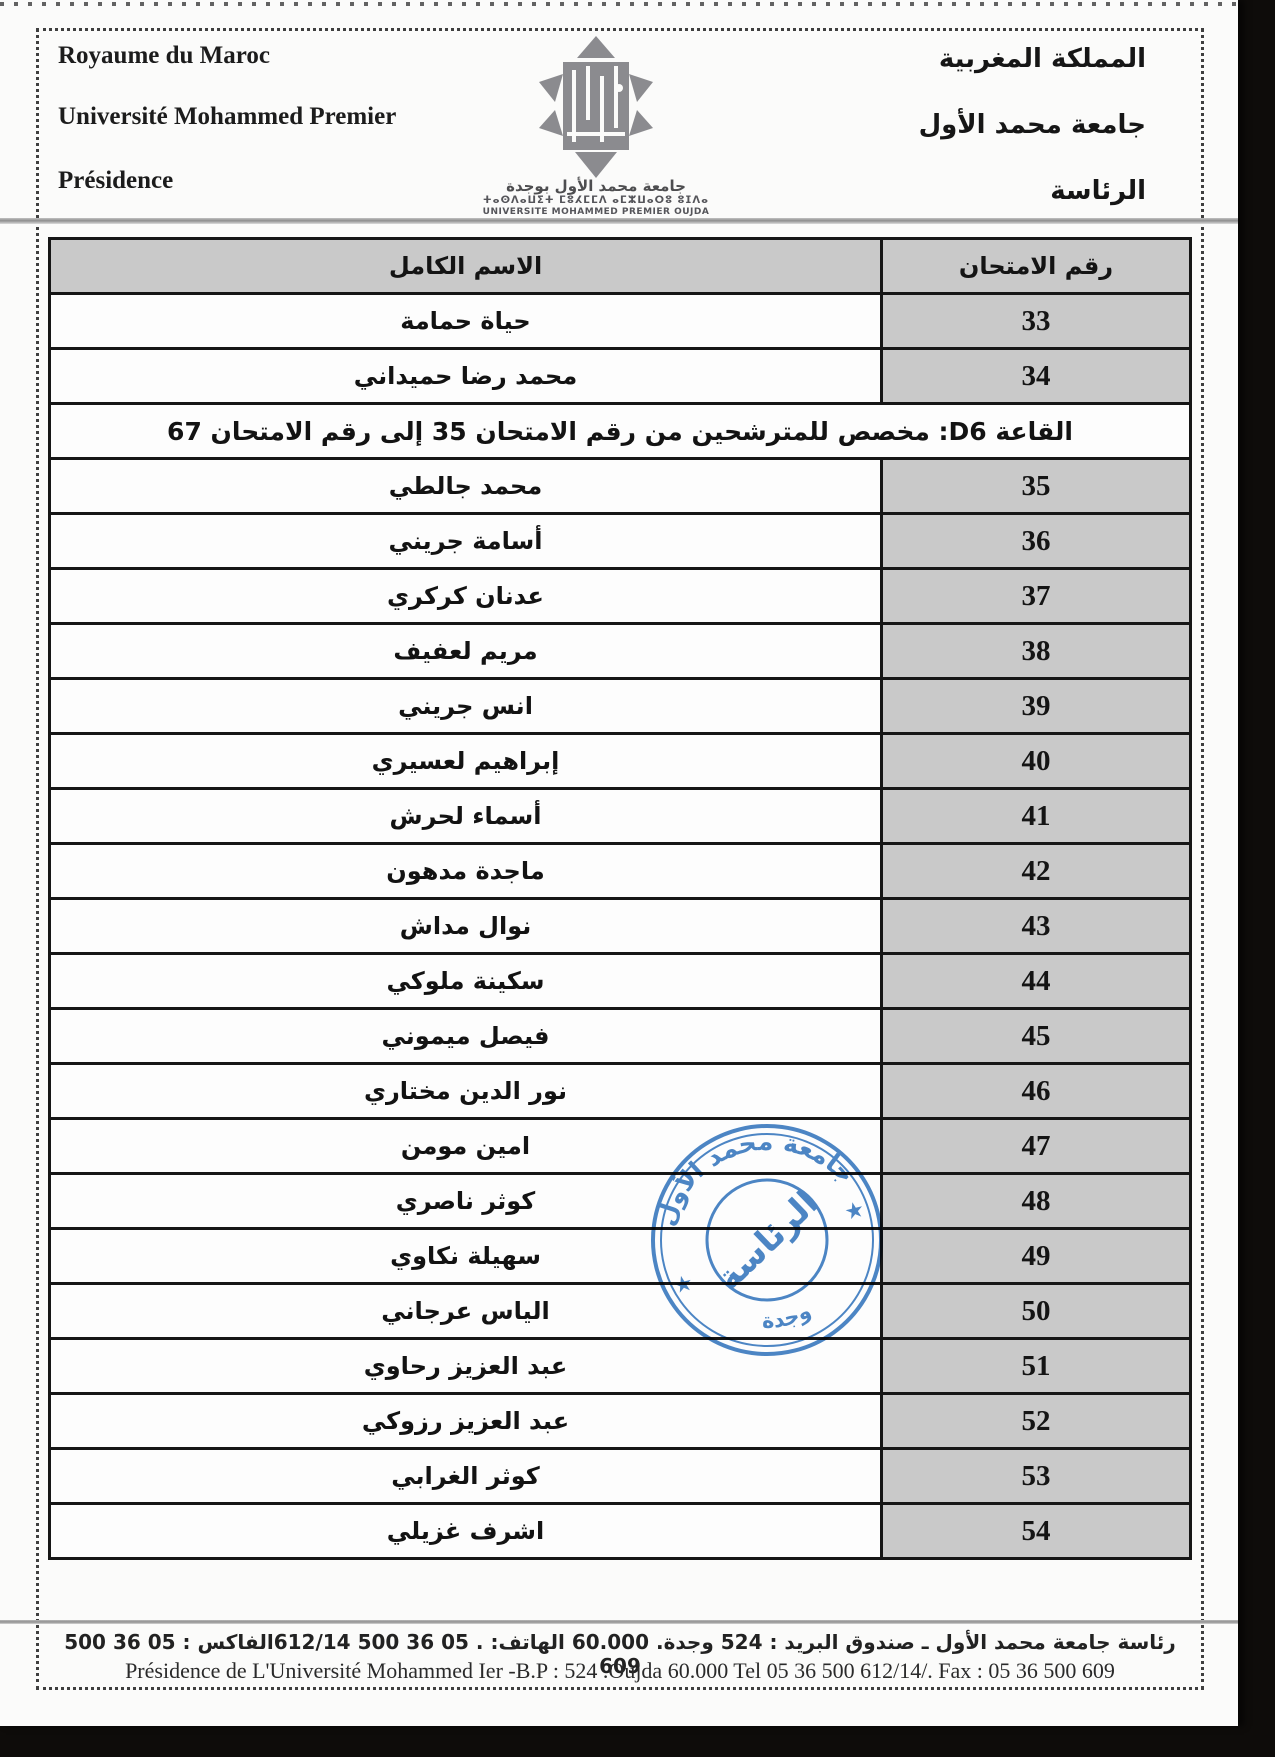 The width and height of the screenshot is (1275, 1757). I want to click on logo-caption-tifinagh: ⵜⴰⵙⴷⴰⵡⵉⵜ ⵎⵓⵃⵎⵎⴷ ⴰⵎⵣⵡⴰⵔⵓ ⵓⵊⴷⴰ, so click(596, 200).